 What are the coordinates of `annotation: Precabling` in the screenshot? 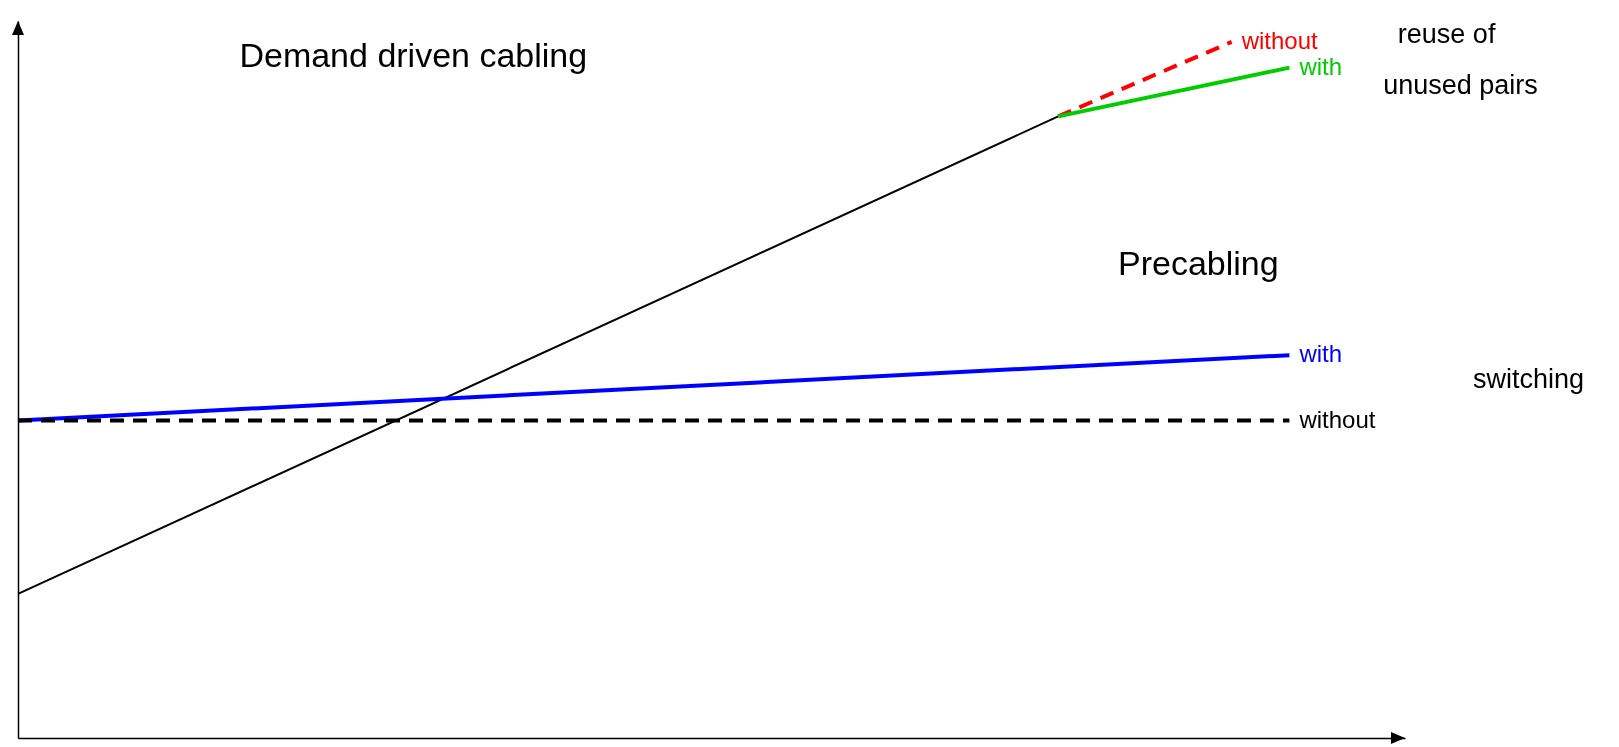 It's located at (1198, 262).